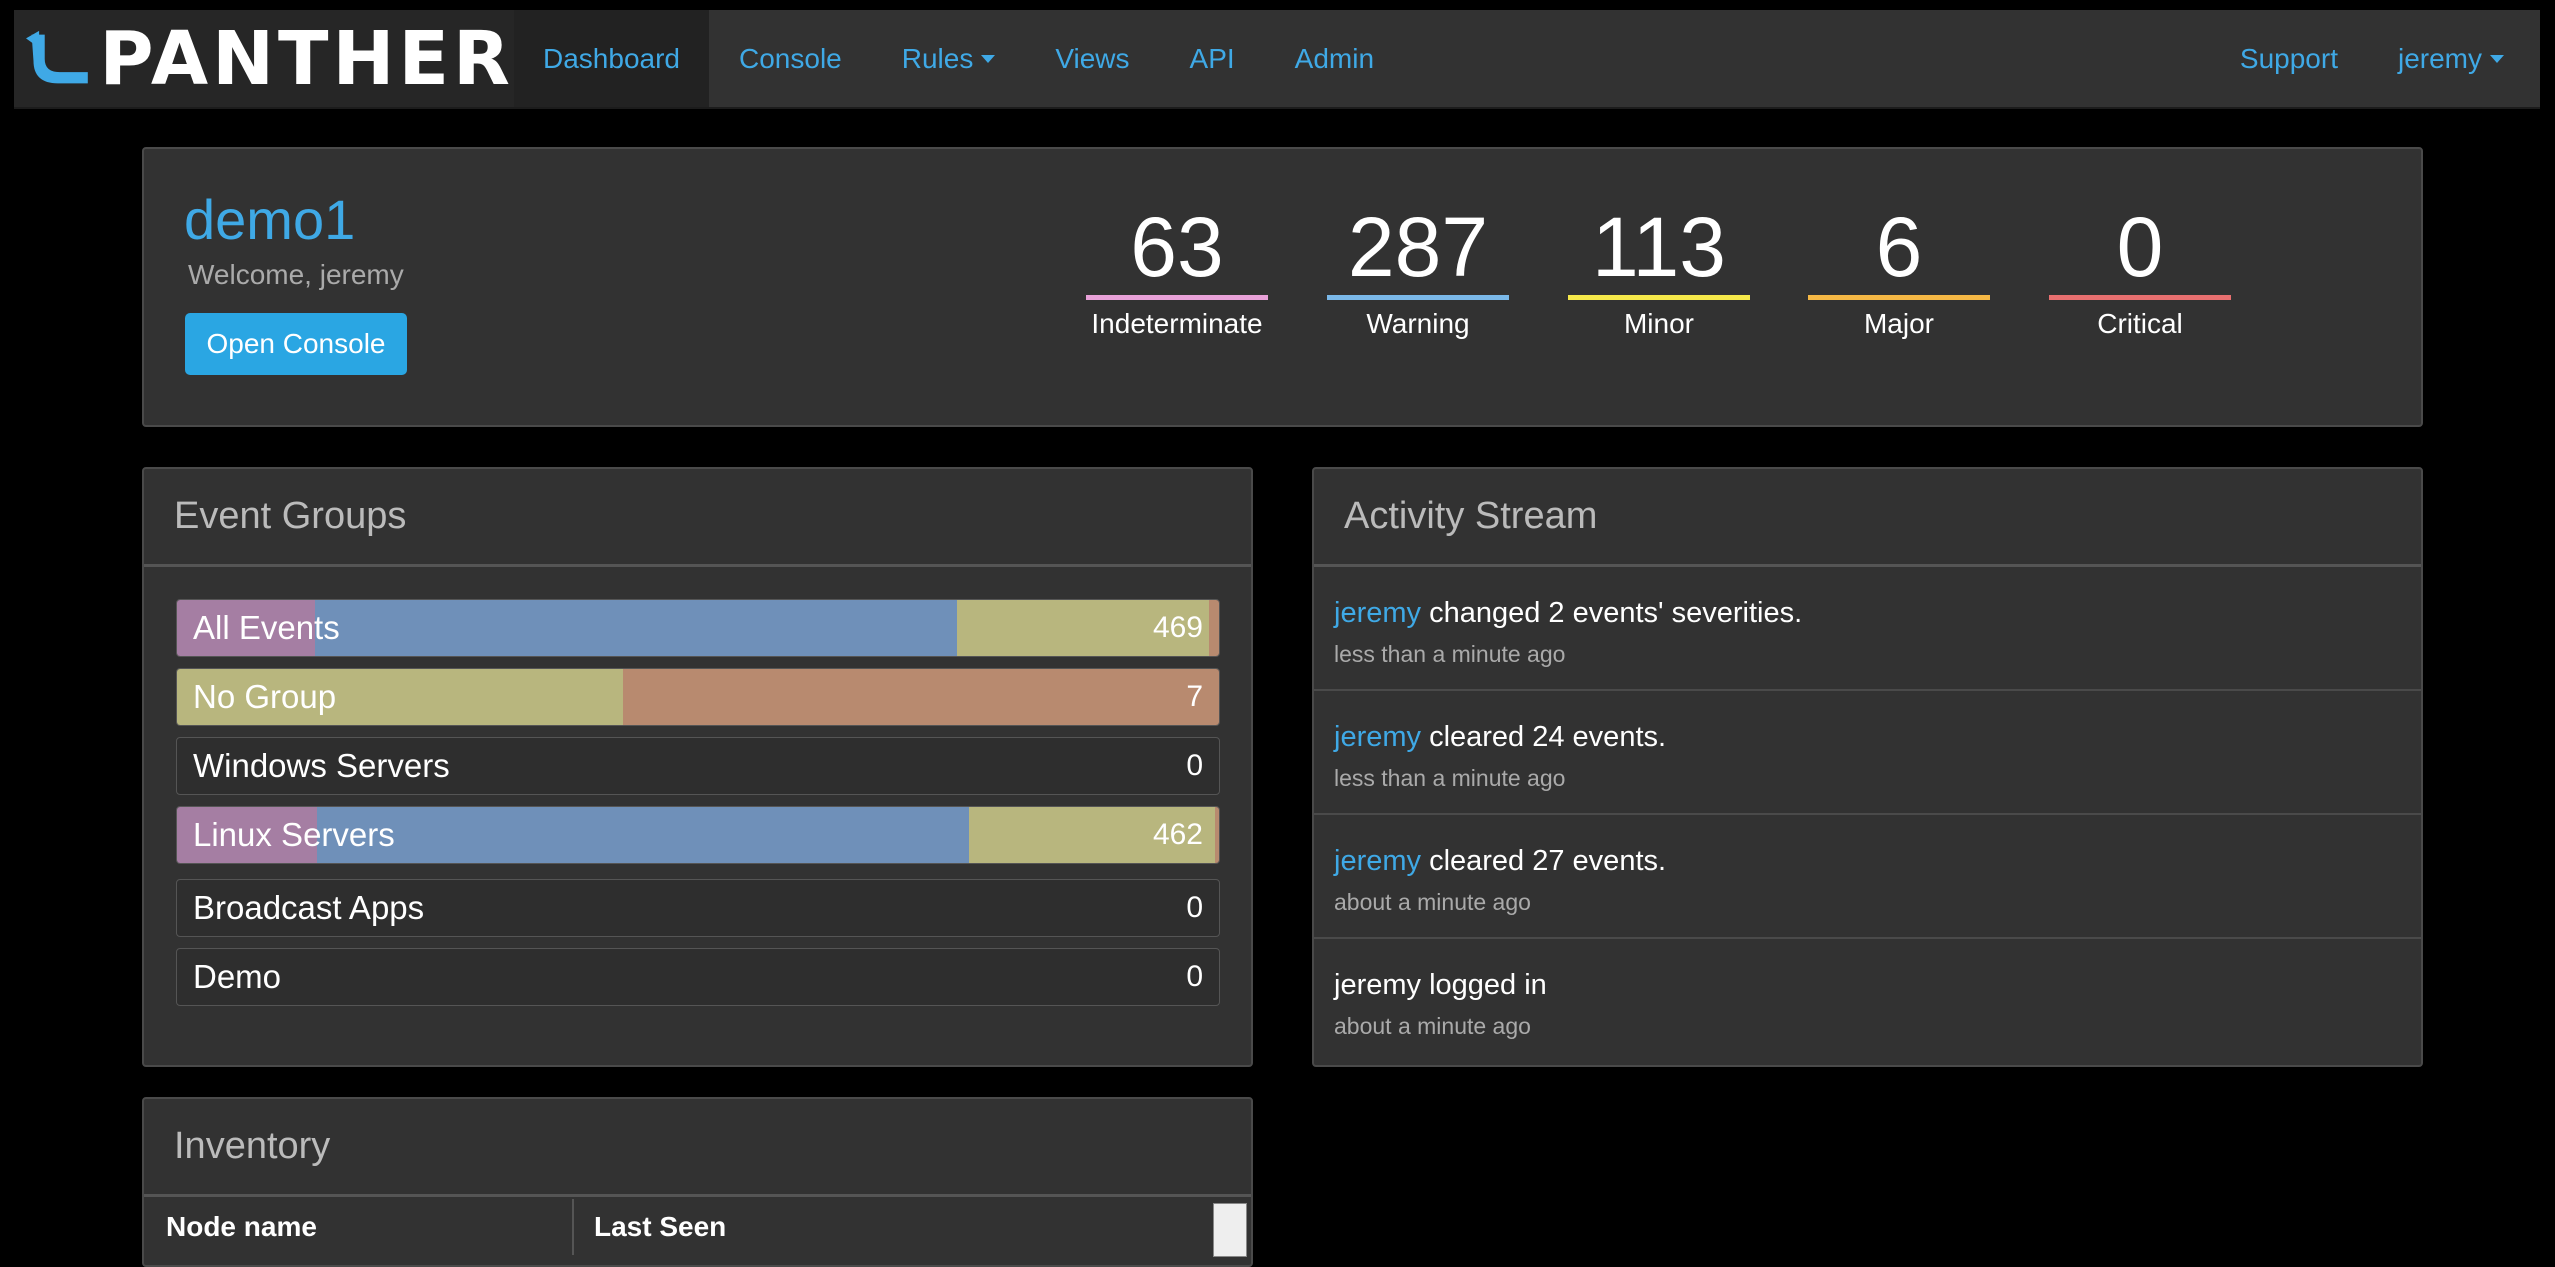  What do you see at coordinates (1867, 1001) in the screenshot?
I see `activity-item: jeremy logged in about a minute ago` at bounding box center [1867, 1001].